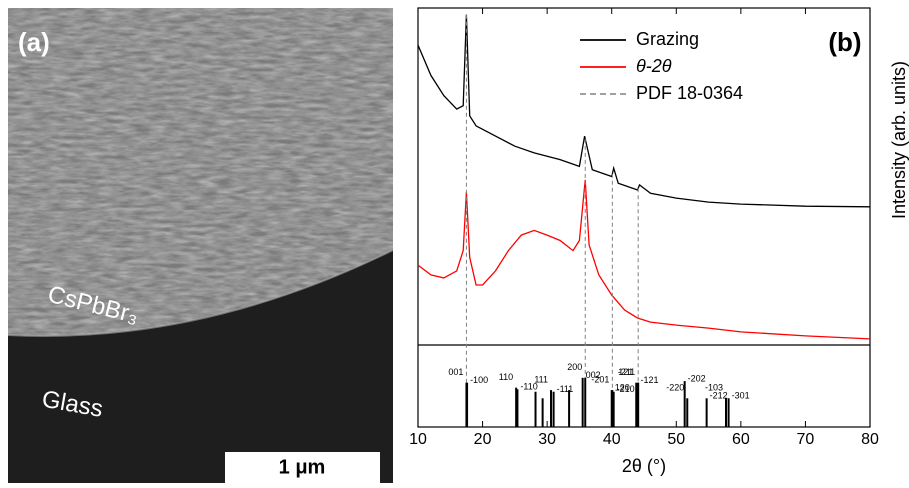 This screenshot has width=909, height=488. What do you see at coordinates (806, 439) in the screenshot?
I see `x-tick-label: 70` at bounding box center [806, 439].